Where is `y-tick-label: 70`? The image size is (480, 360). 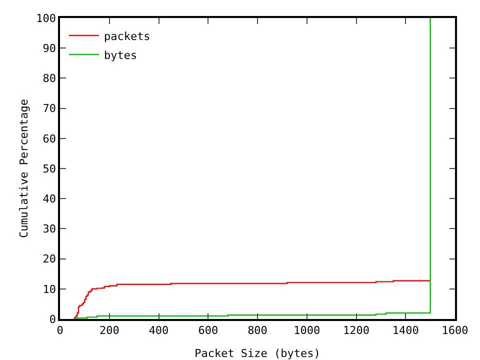
y-tick-label: 70 is located at coordinates (49, 109).